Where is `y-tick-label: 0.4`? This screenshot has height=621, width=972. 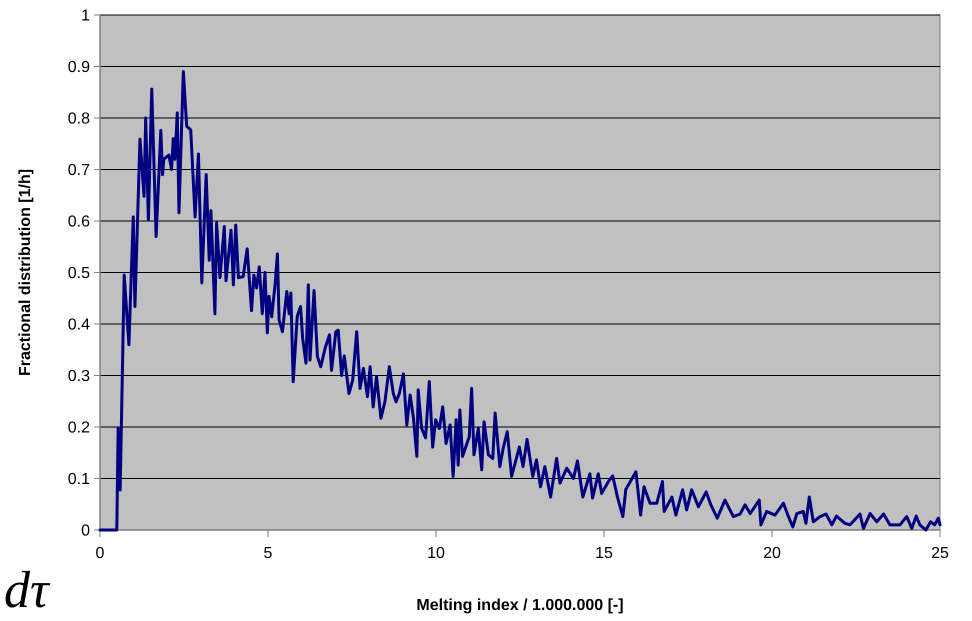 y-tick-label: 0.4 is located at coordinates (79, 325).